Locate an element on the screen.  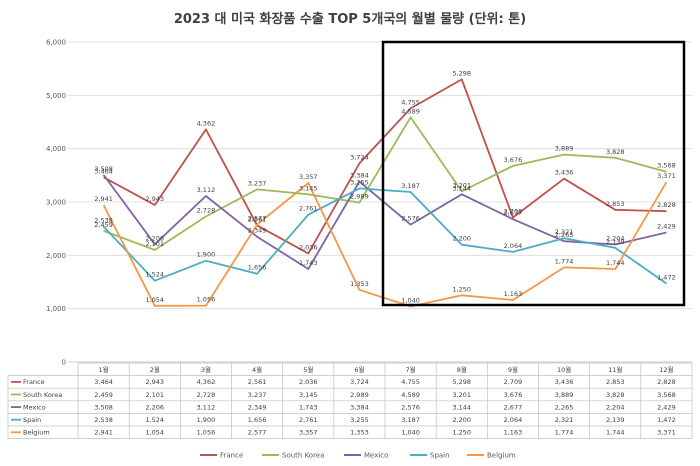
table-cell: 2,728 is located at coordinates (206, 395).